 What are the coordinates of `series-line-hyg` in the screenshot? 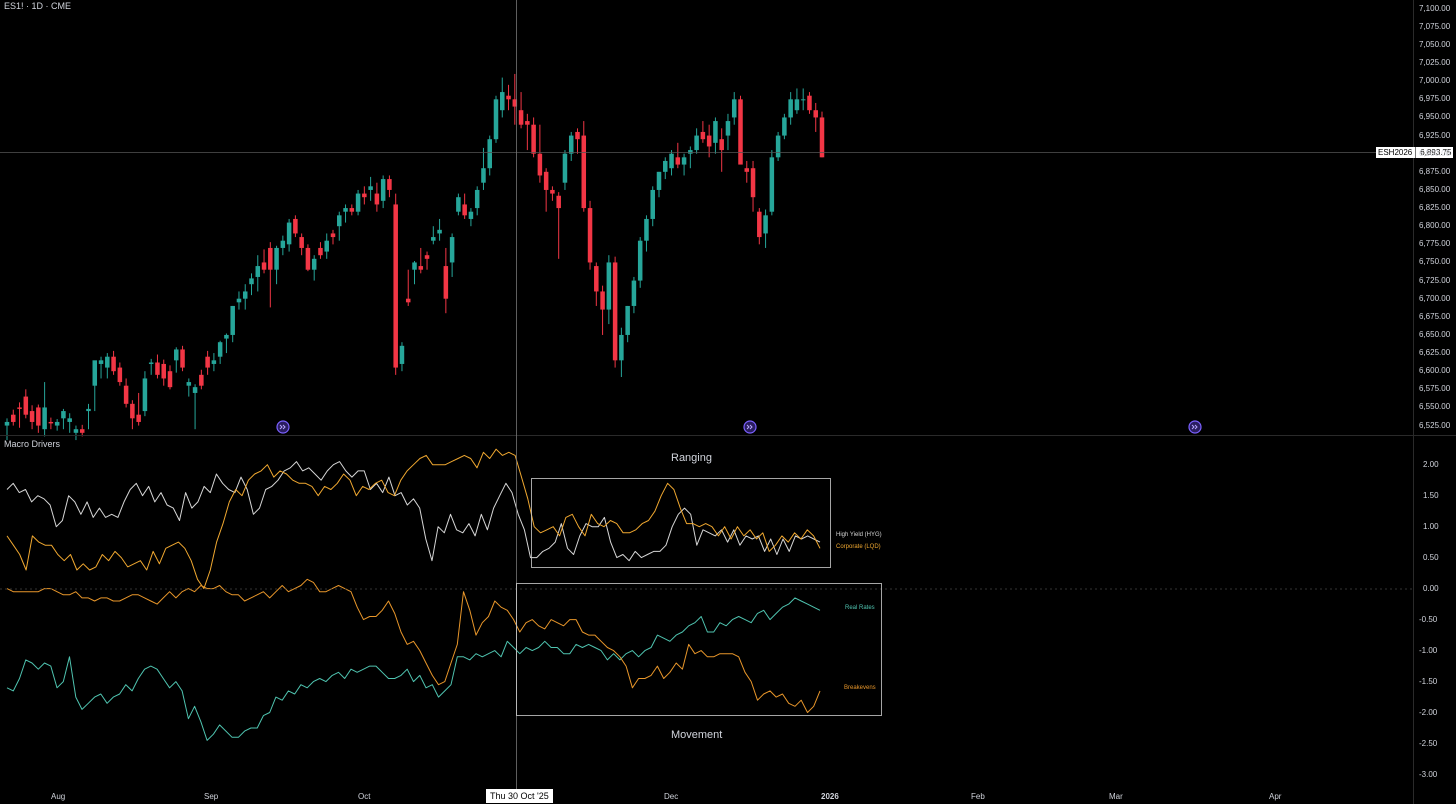 It's located at (413, 511).